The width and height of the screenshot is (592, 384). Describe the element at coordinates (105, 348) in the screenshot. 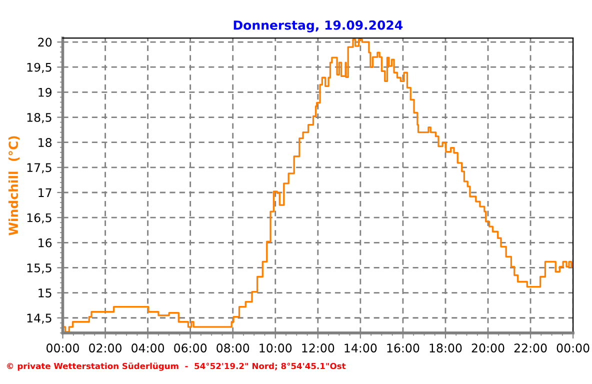

I see `x-tick-label: 02:00` at that location.